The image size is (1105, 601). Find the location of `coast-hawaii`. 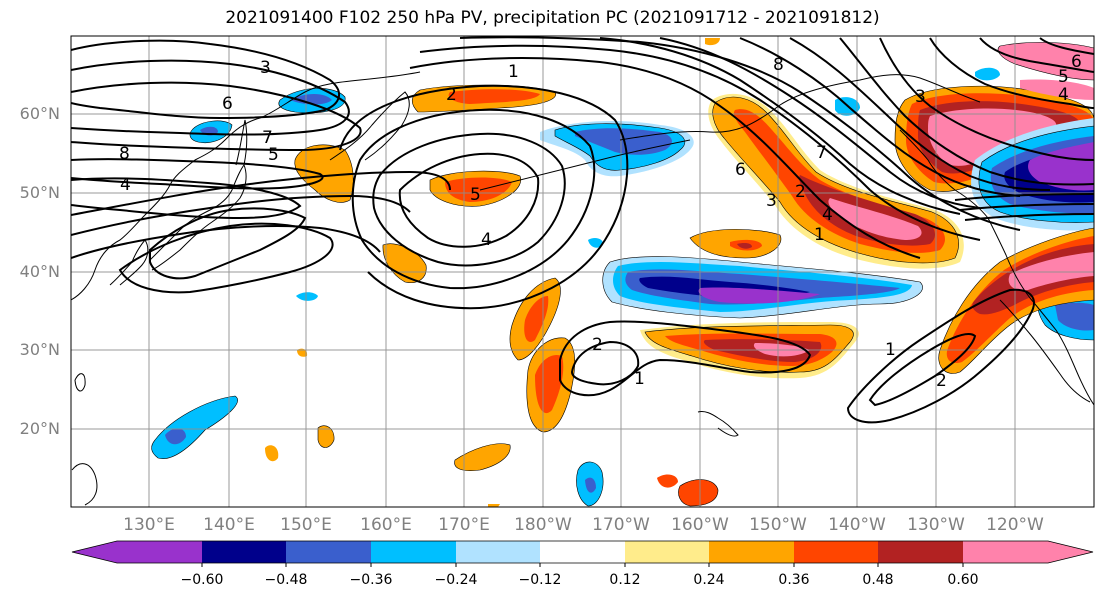

coast-hawaii is located at coordinates (718, 424).